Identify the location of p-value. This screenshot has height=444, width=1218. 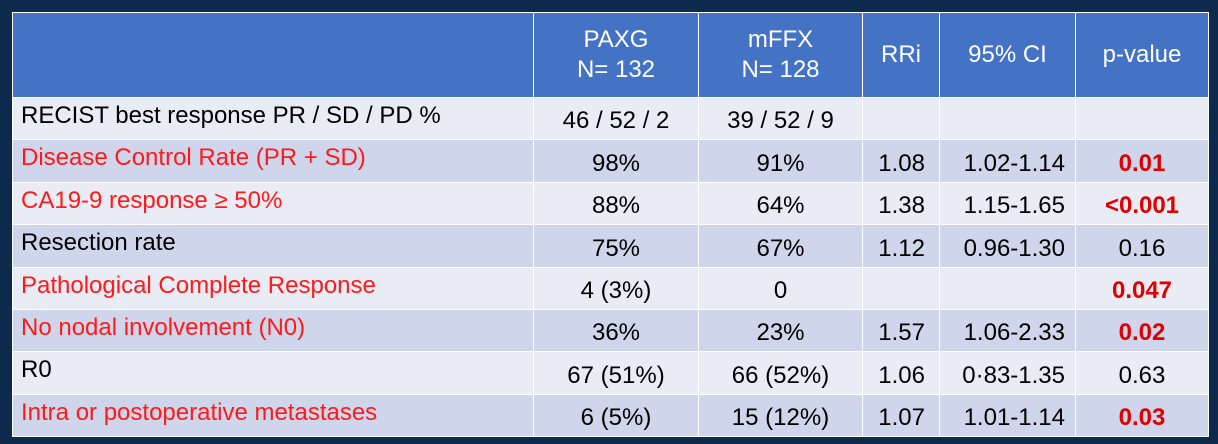
(1142, 118).